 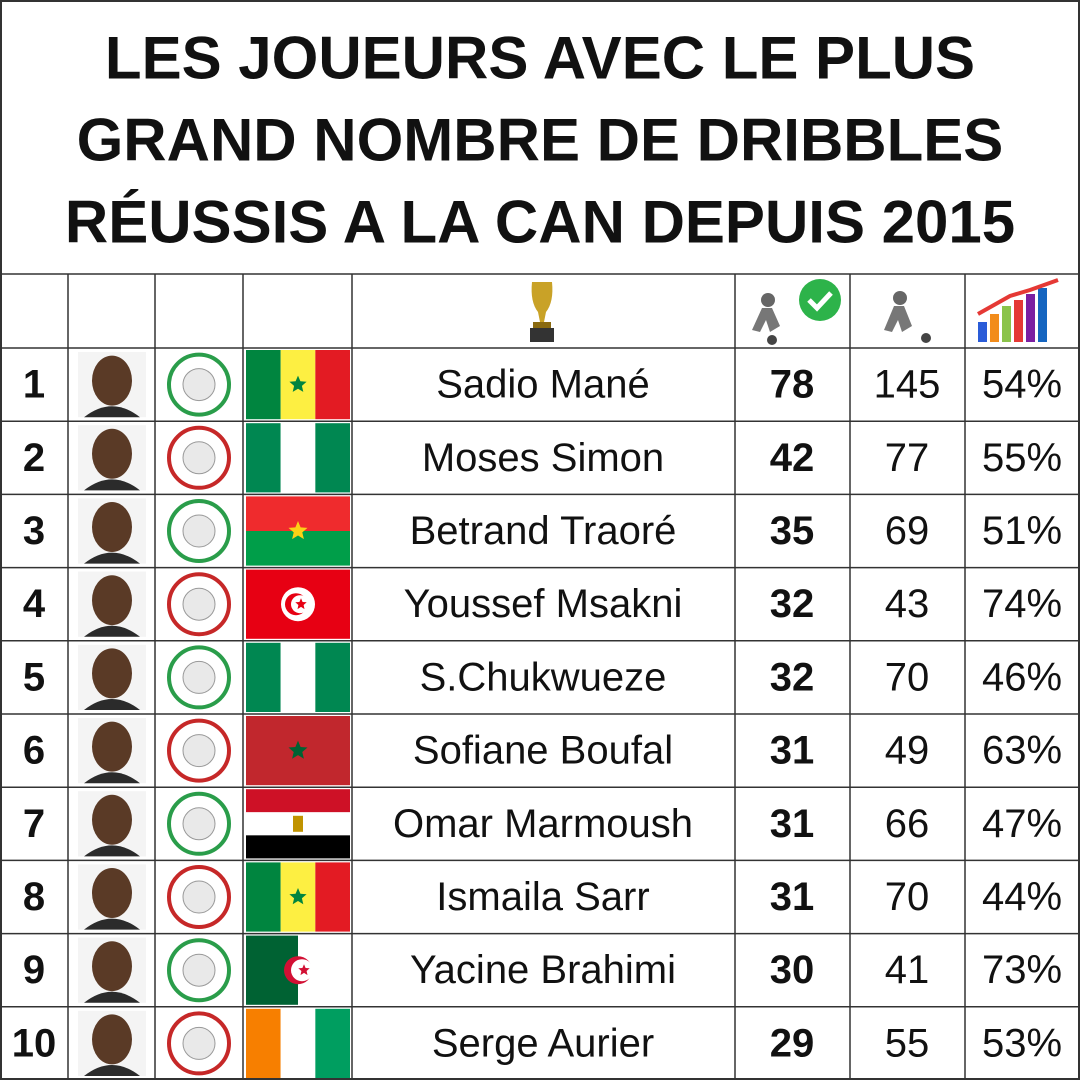 I want to click on player-name: Moses Simon, so click(x=543, y=458).